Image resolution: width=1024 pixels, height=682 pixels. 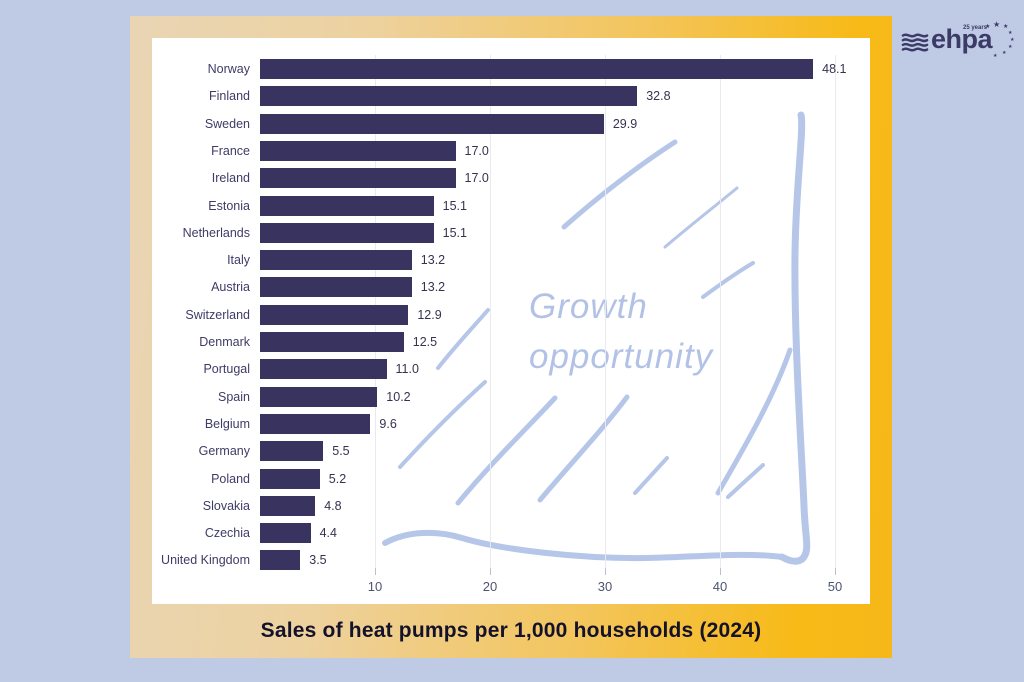 What do you see at coordinates (588, 306) in the screenshot?
I see `growth-note-line1: Growth` at bounding box center [588, 306].